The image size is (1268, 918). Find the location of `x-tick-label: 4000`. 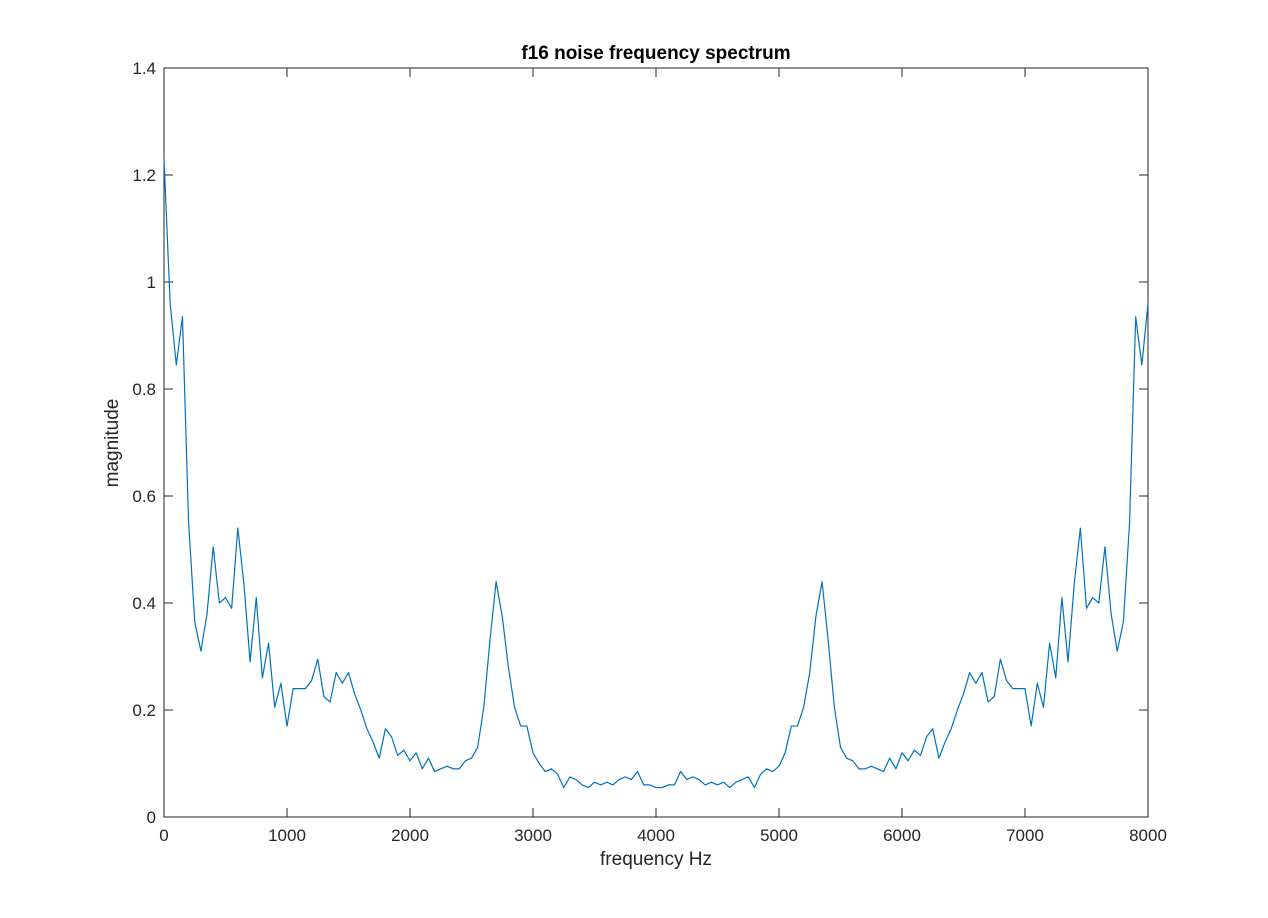

x-tick-label: 4000 is located at coordinates (656, 835).